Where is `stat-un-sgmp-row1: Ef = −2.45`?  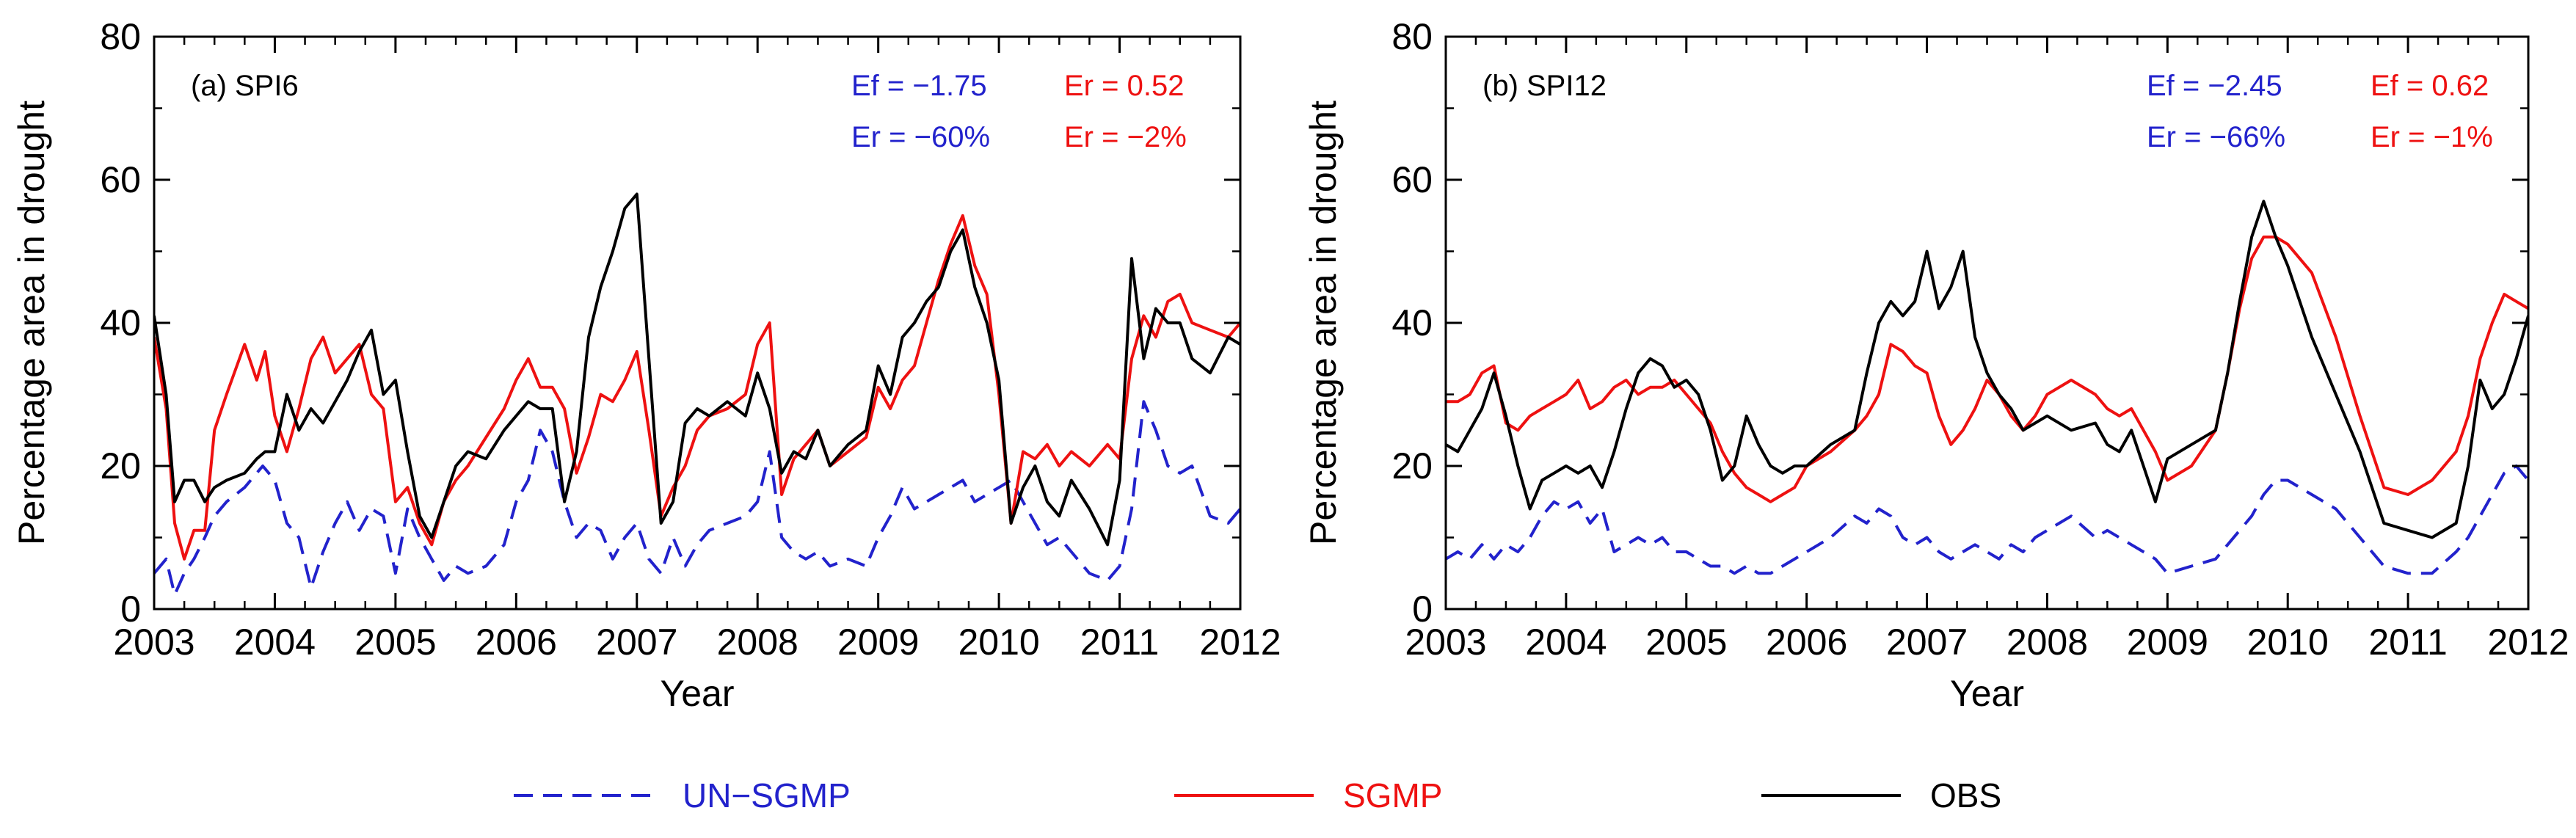 stat-un-sgmp-row1: Ef = −2.45 is located at coordinates (2214, 86).